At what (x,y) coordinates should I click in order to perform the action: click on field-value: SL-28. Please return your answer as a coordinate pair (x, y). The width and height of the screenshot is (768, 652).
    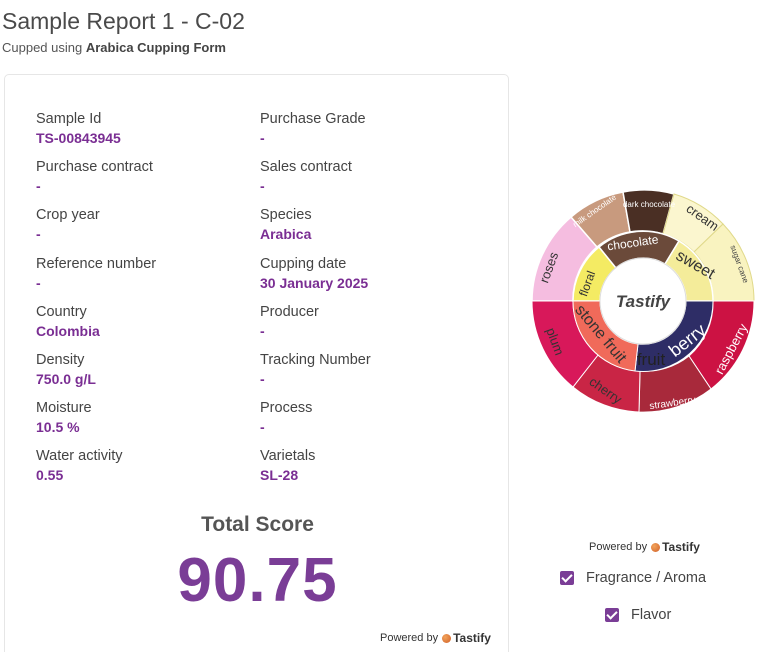
    Looking at the image, I should click on (279, 475).